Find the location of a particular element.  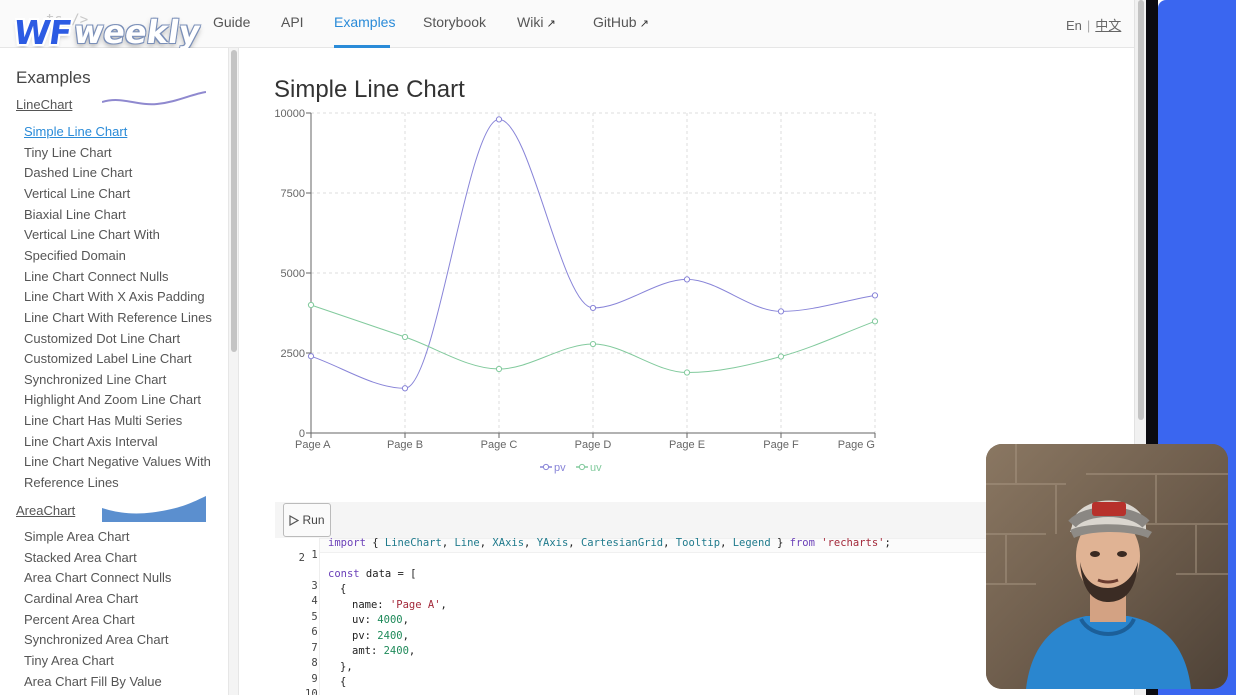

line-number: 2 is located at coordinates (301, 558).